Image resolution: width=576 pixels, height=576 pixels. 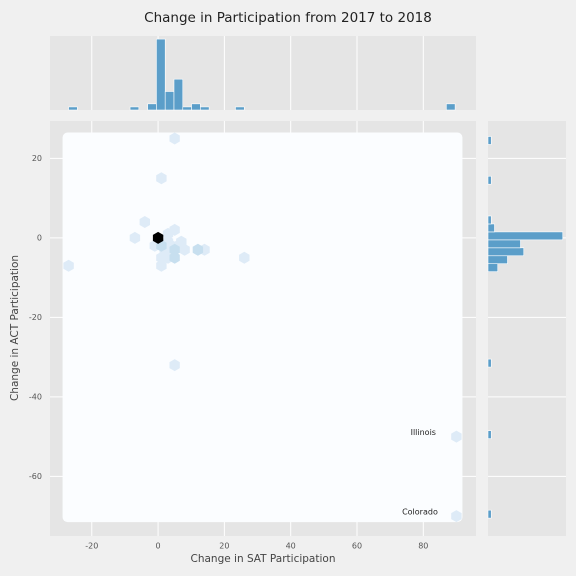 I want to click on y-tick-label: 20, so click(x=37, y=158).